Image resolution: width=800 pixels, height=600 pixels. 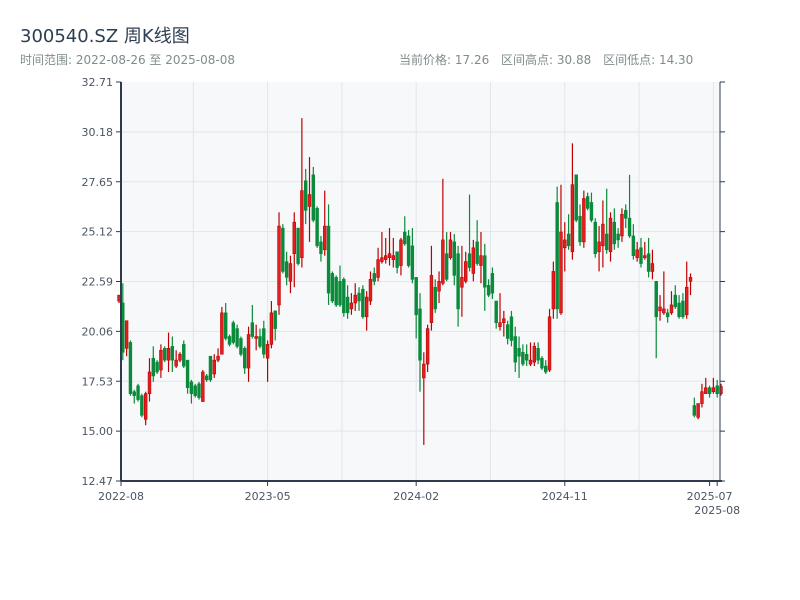 What do you see at coordinates (416, 496) in the screenshot?
I see `x-tick-label: 2024-02` at bounding box center [416, 496].